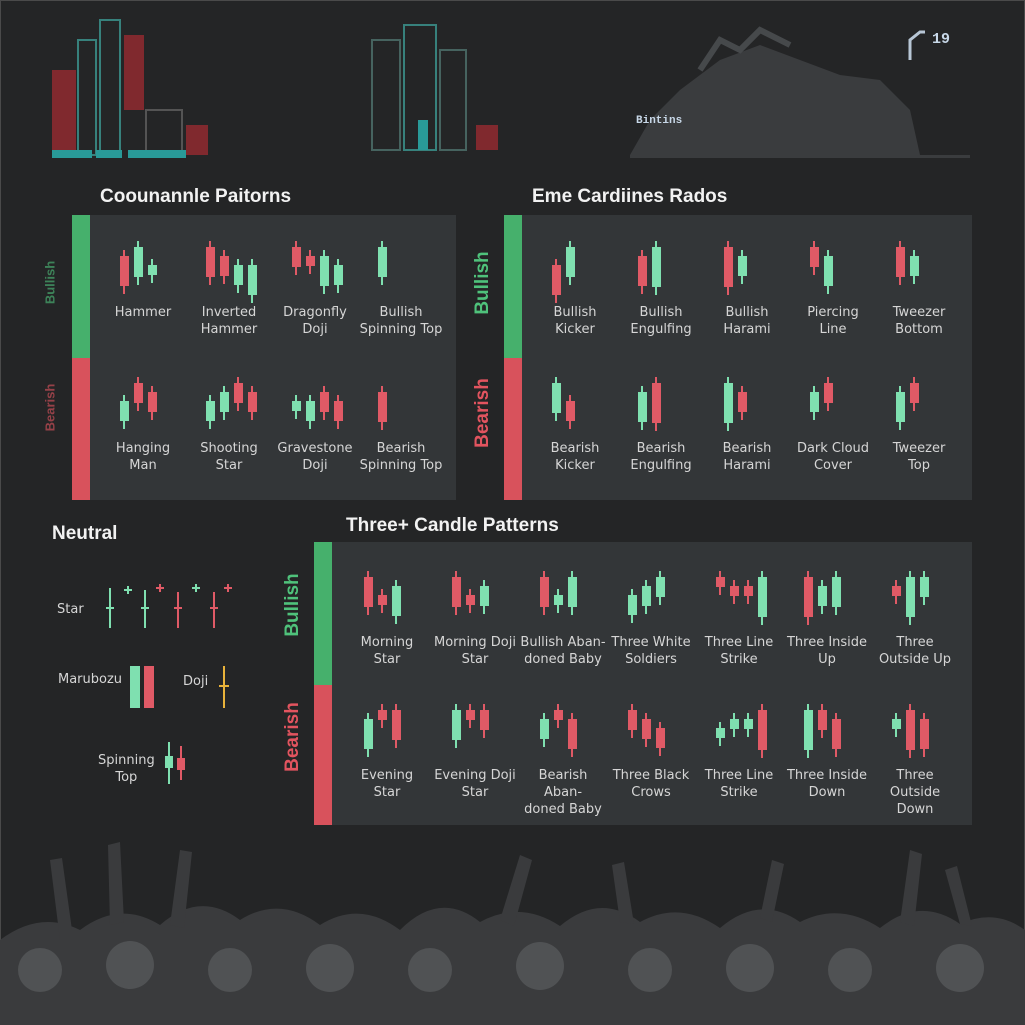  I want to click on pattern-label-line2: Crows, so click(651, 792).